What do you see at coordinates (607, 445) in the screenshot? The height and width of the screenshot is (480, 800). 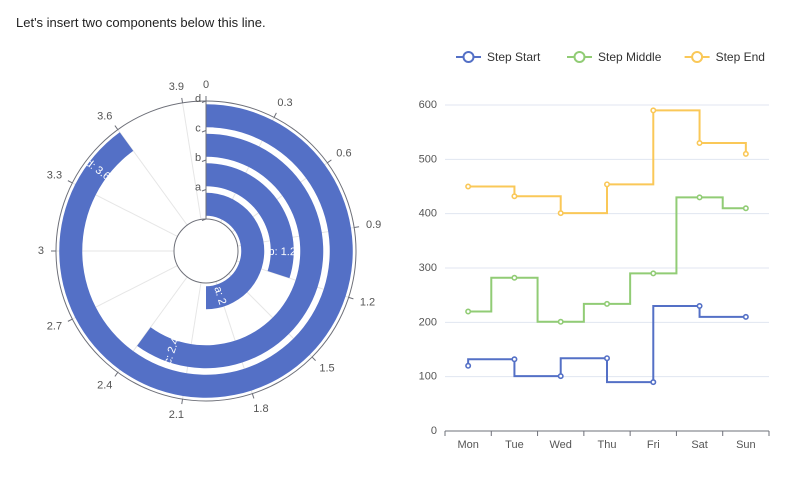 I see `x-tick-label: Thu` at bounding box center [607, 445].